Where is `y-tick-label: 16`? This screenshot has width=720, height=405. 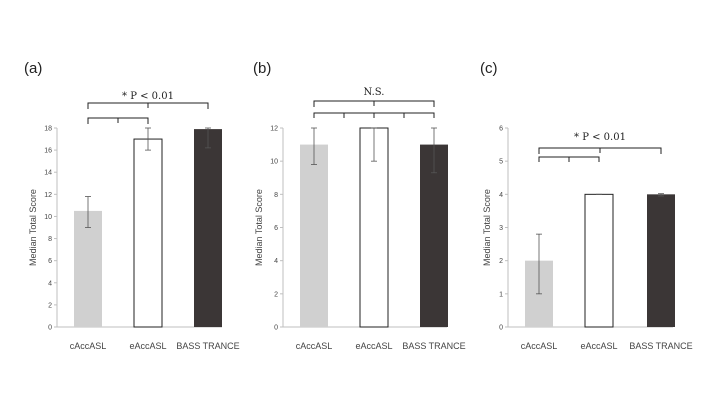
y-tick-label: 16 is located at coordinates (48, 151).